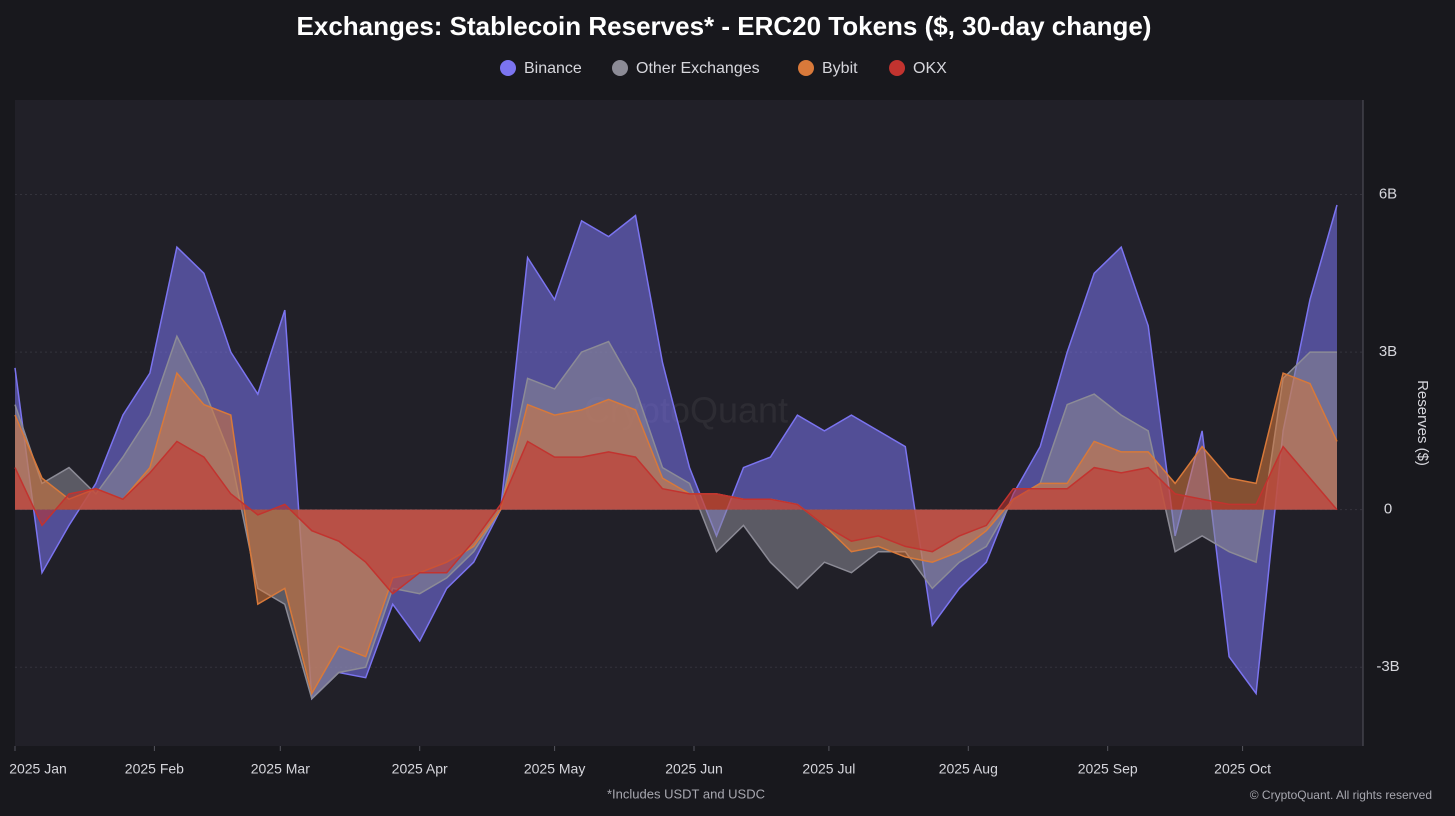 The image size is (1455, 816). What do you see at coordinates (840, 68) in the screenshot?
I see `legend-label: Bybit` at bounding box center [840, 68].